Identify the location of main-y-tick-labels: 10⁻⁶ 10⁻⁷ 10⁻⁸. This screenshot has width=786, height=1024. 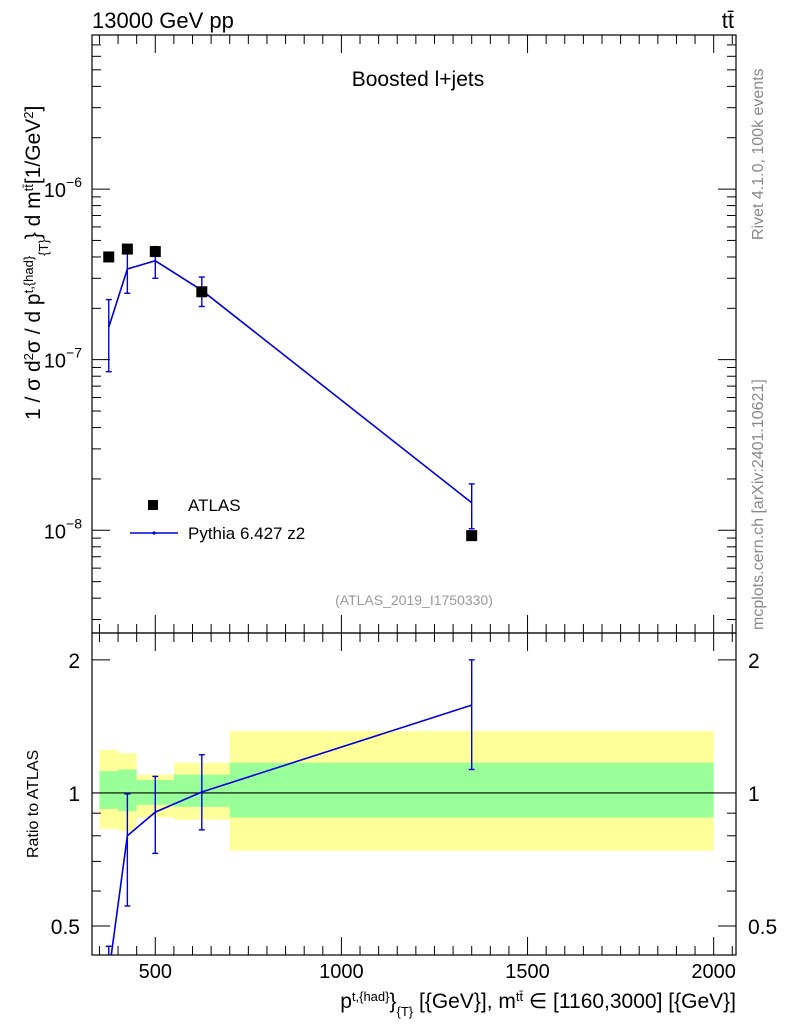
(63, 358).